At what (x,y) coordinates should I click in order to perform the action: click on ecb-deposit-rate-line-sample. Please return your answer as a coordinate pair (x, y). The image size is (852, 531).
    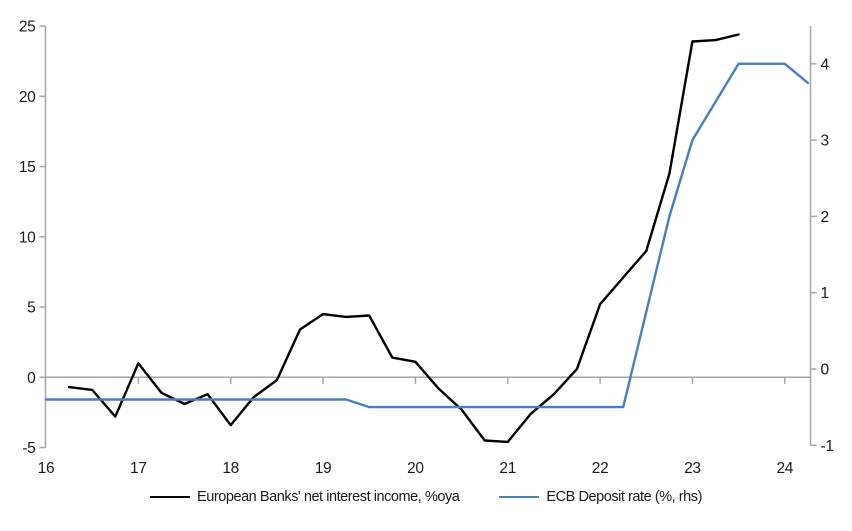
    Looking at the image, I should click on (519, 497).